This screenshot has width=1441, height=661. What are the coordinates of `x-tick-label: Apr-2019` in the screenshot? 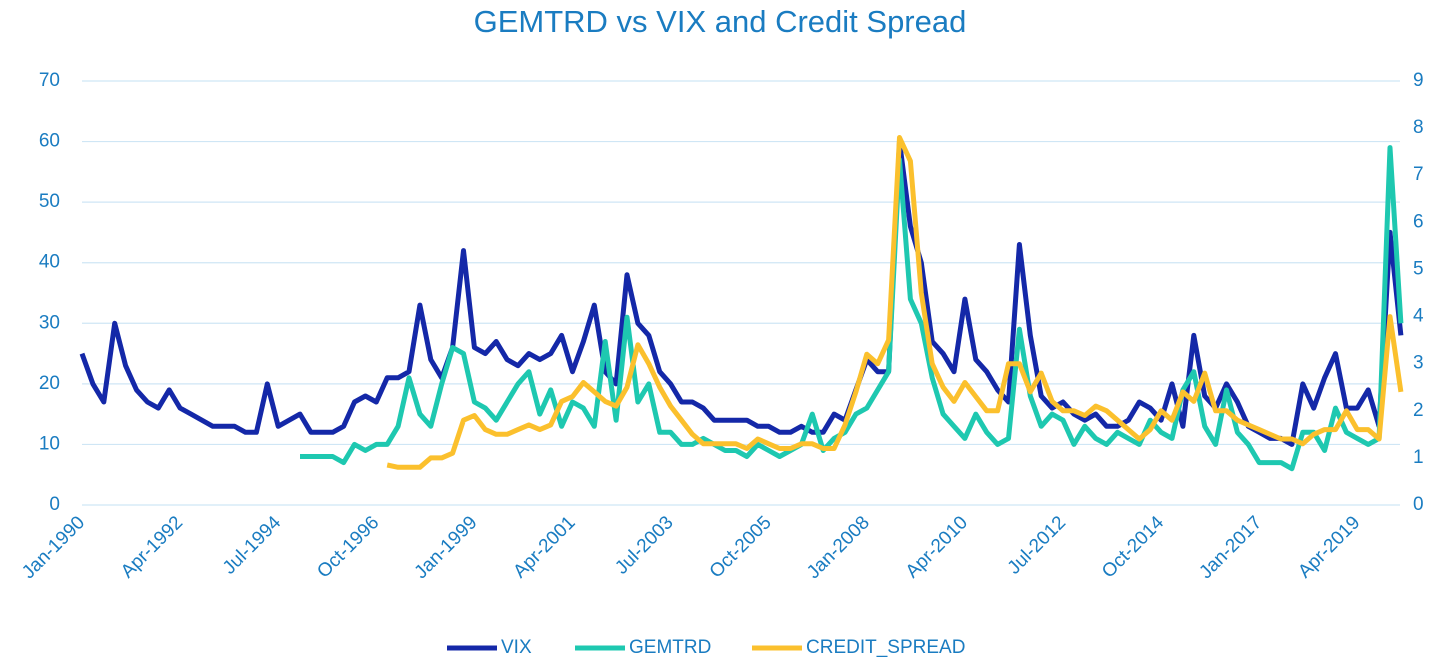 It's located at (1329, 547).